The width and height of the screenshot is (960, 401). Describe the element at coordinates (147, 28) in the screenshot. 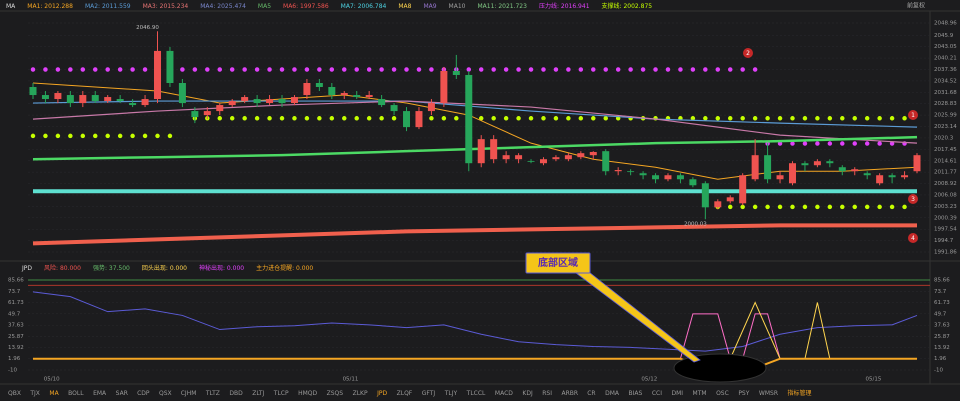

I see `price-annotation: 2046.90` at that location.